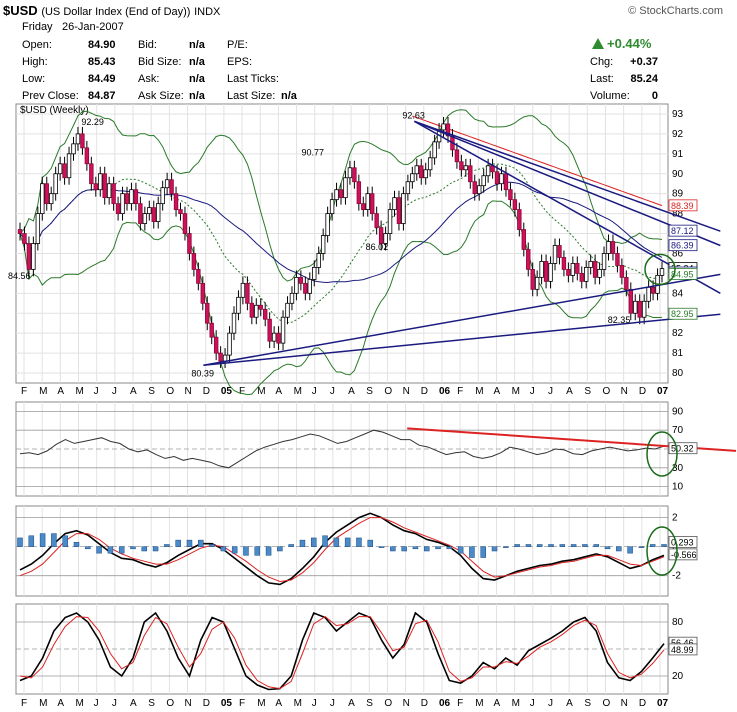  Describe the element at coordinates (602, 79) in the screenshot. I see `last-label: Last:` at that location.